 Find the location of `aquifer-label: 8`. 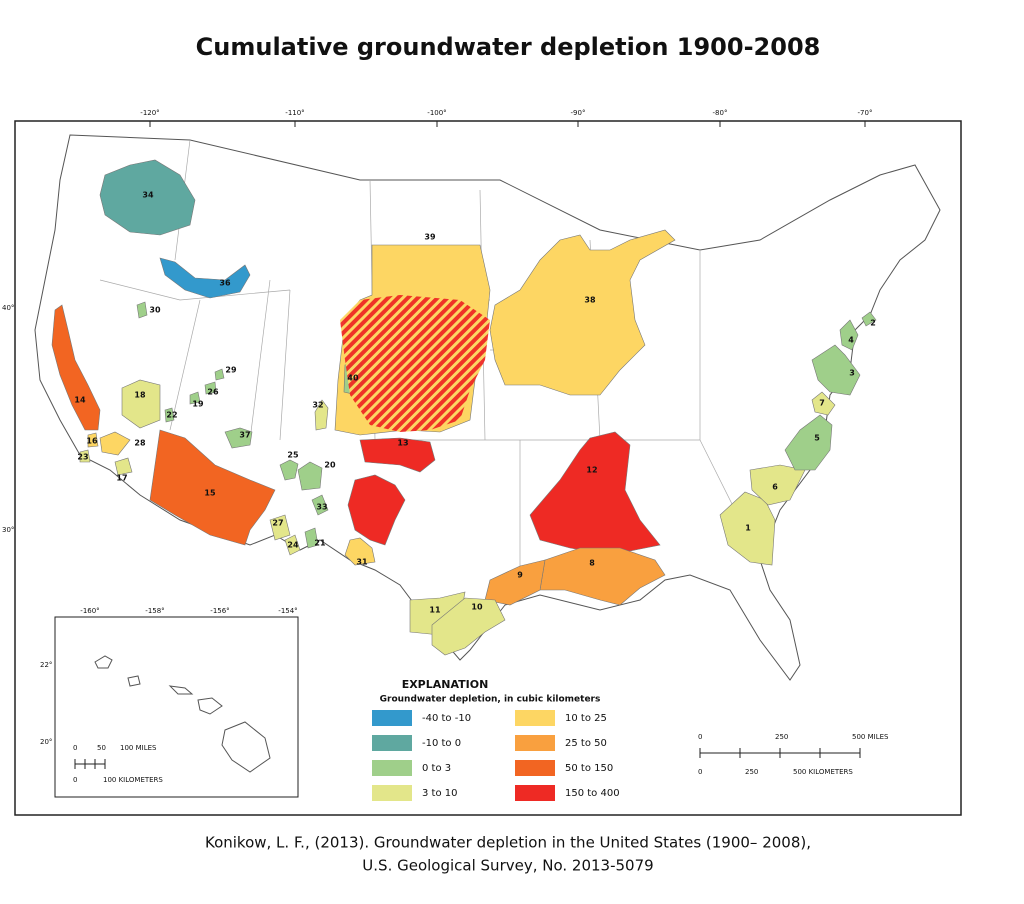

aquifer-label: 8 is located at coordinates (592, 563).